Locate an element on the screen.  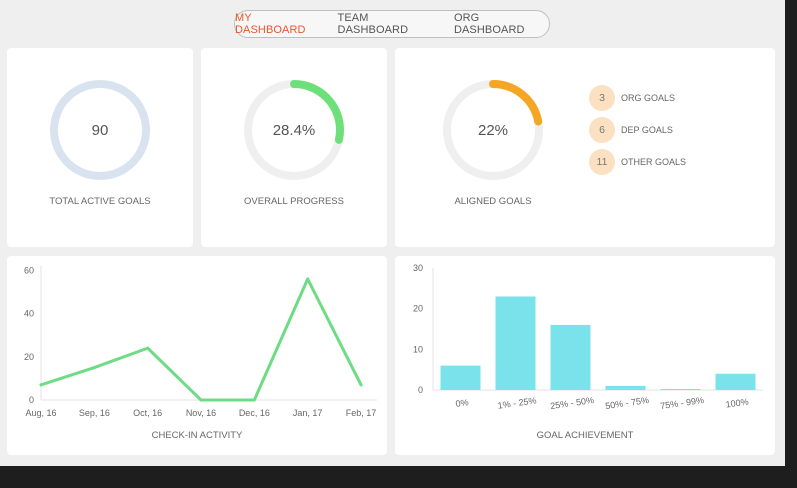
x-tick-label: Dec, 16 is located at coordinates (254, 413).